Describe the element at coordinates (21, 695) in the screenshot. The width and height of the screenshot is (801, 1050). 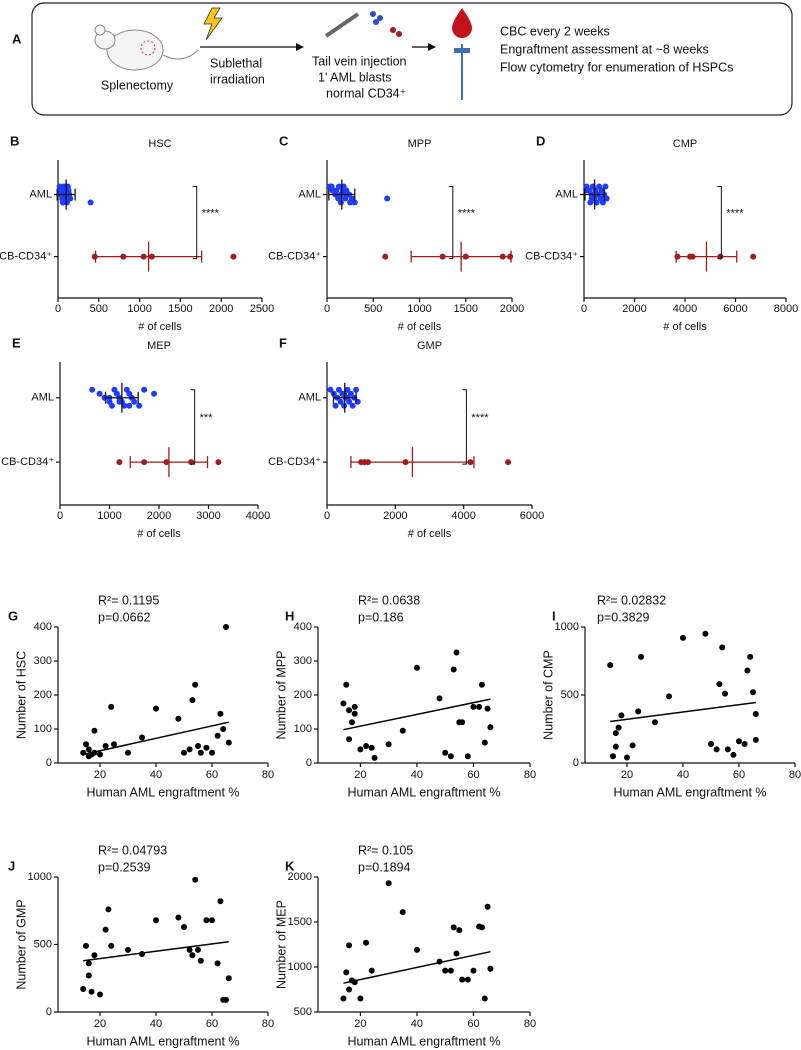
I see `y-axis-label: Number of HSC` at that location.